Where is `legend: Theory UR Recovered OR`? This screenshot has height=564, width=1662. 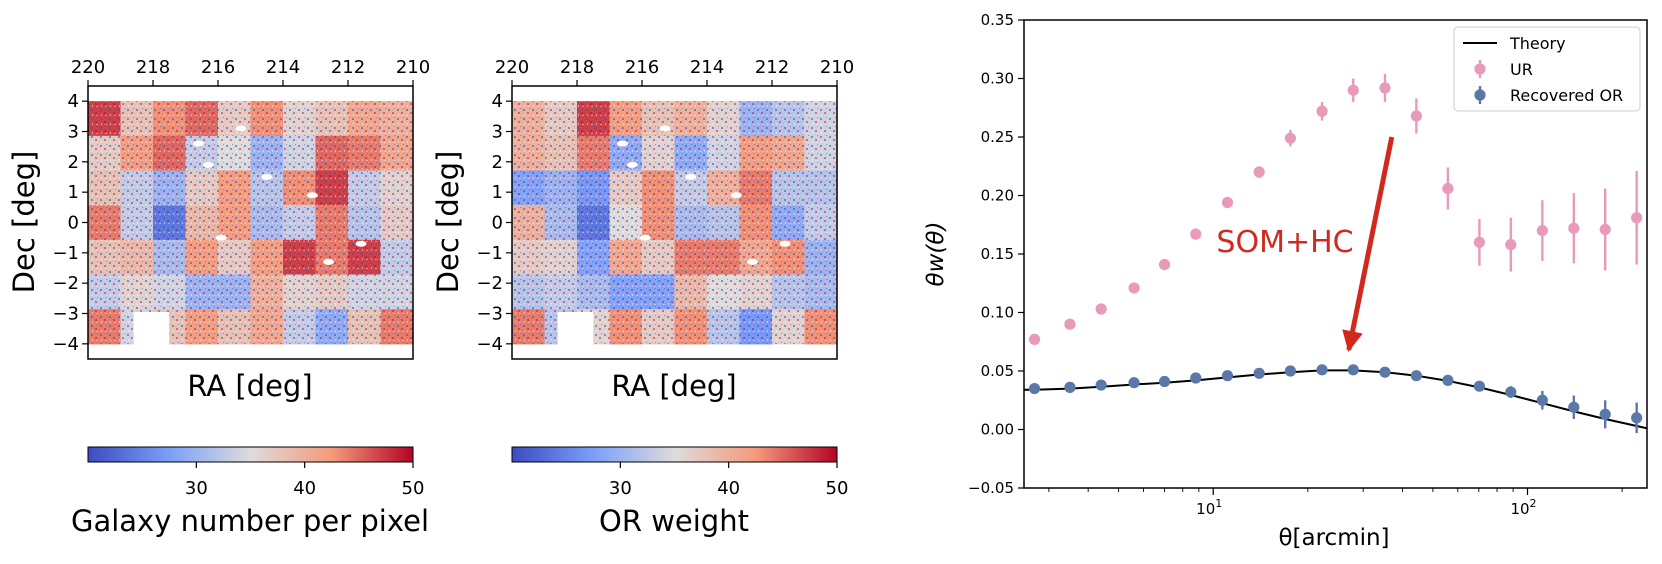 legend: Theory UR Recovered OR is located at coordinates (1547, 69).